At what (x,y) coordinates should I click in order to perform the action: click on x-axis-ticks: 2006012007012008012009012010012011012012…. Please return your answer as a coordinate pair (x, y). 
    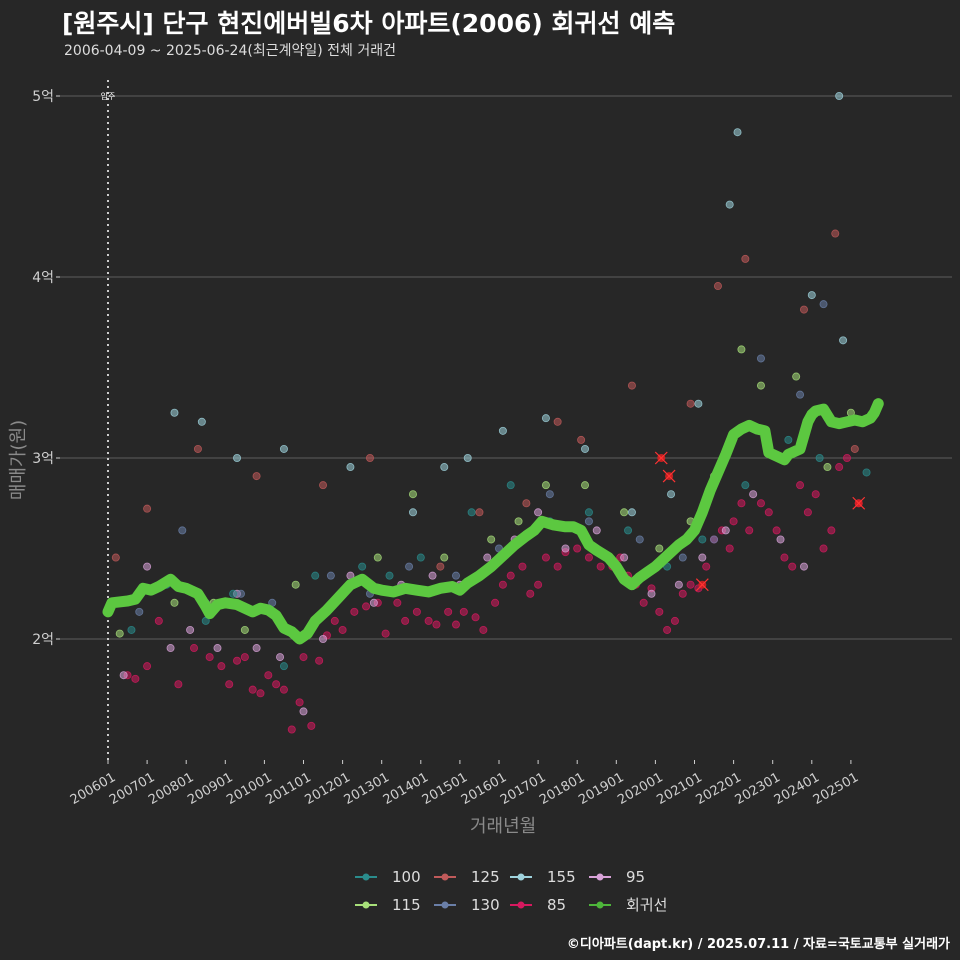
    Looking at the image, I should click on (464, 784).